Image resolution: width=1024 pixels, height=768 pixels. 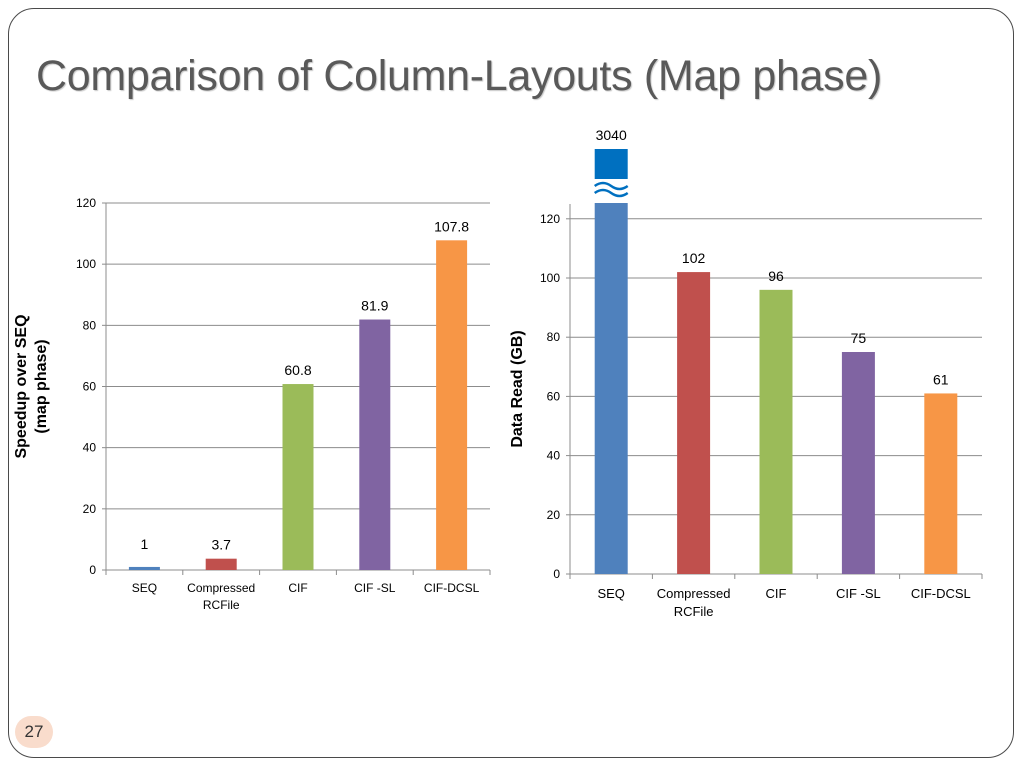 What do you see at coordinates (31, 386) in the screenshot?
I see `y-axis-label: Speedup over SEQ (map phase)` at bounding box center [31, 386].